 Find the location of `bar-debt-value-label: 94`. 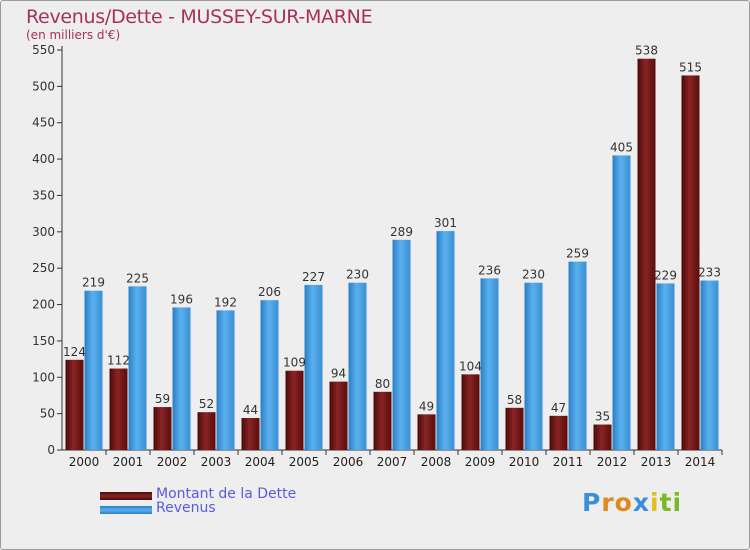

bar-debt-value-label: 94 is located at coordinates (338, 374).